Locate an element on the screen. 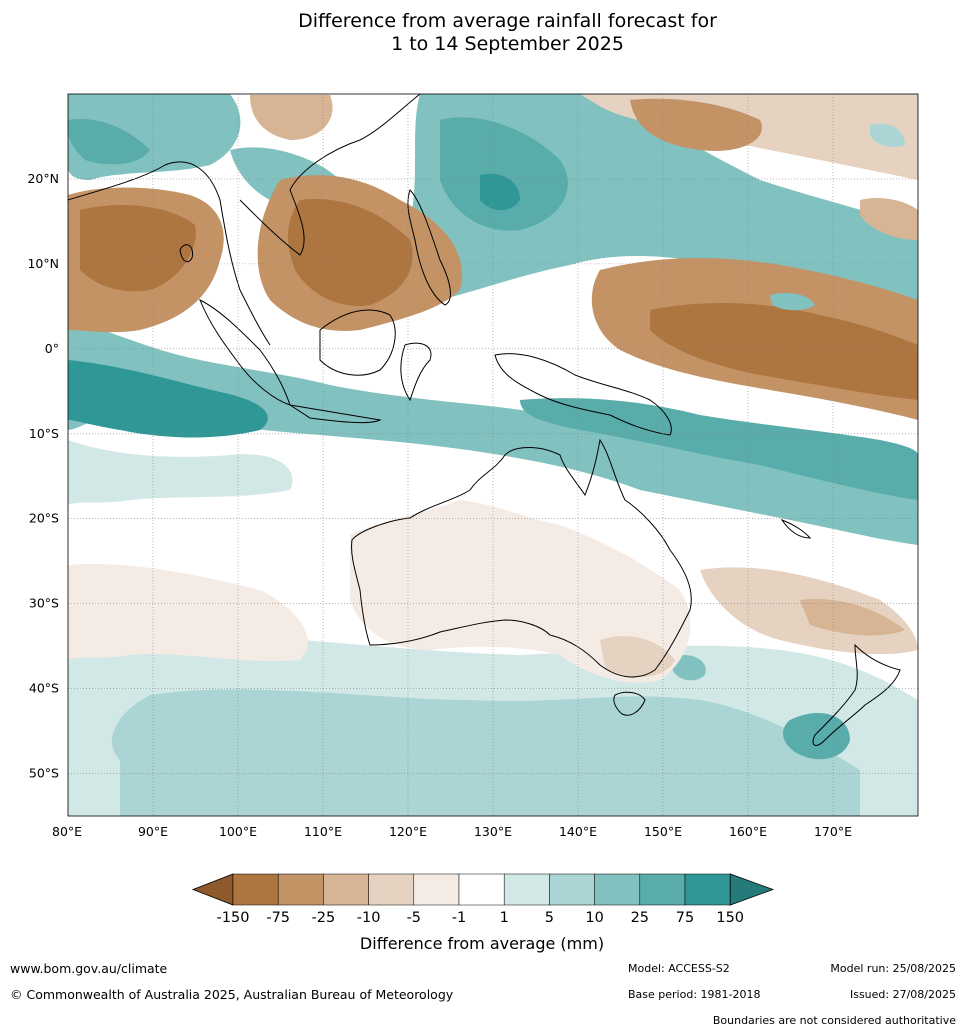 This screenshot has height=1035, width=965. mainland-se-asia-coastline is located at coordinates (244, 220).